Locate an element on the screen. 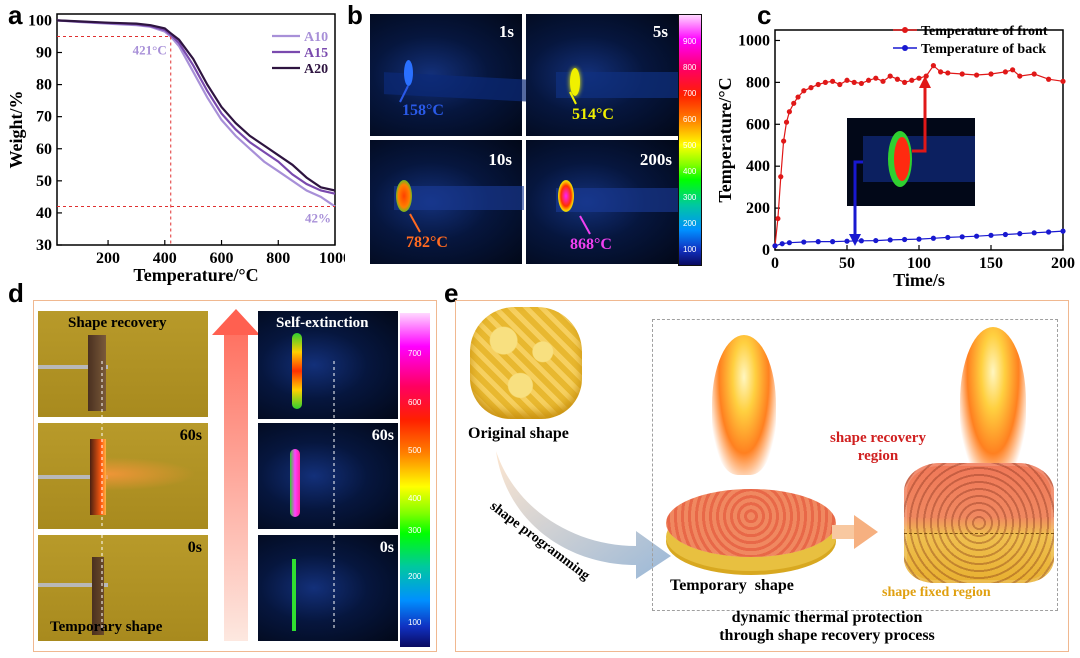 Image resolution: width=1080 pixels, height=658 pixels. y-tick-label: 50 is located at coordinates (44, 181).